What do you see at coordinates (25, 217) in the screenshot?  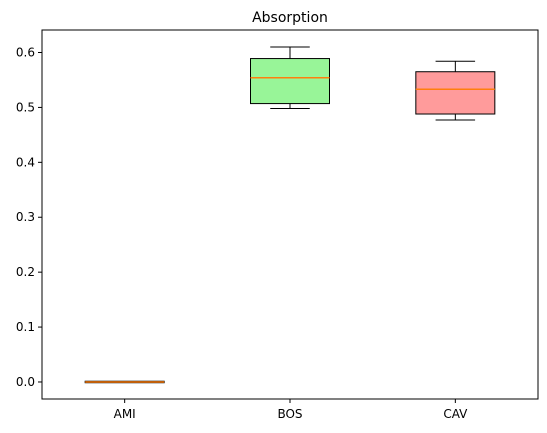 I see `y-tick-label: 0.3` at bounding box center [25, 217].